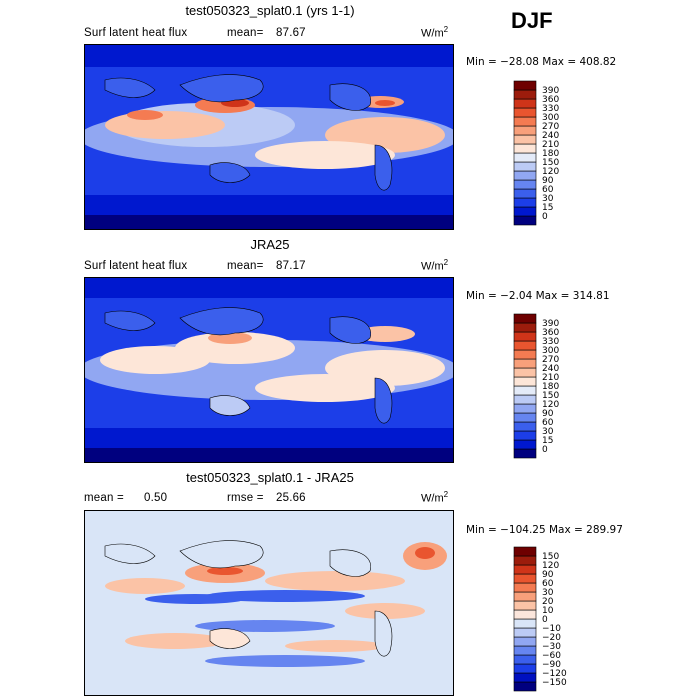 The image size is (700, 700). I want to click on panel-2-colorbar-label: 30, so click(548, 432).